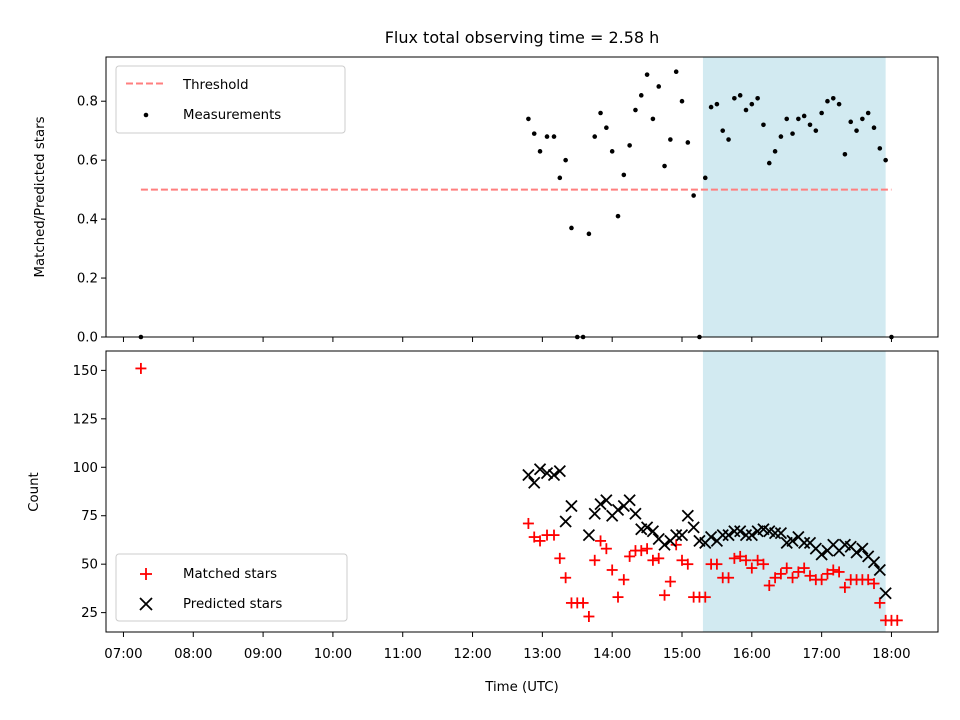 The image size is (960, 720). Describe the element at coordinates (146, 604) in the screenshot. I see `legend-predicted-swatch` at that location.